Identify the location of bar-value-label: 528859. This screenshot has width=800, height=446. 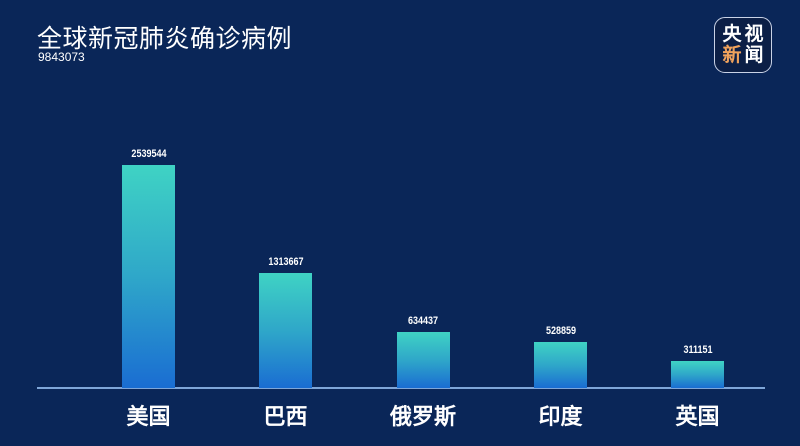
(560, 331).